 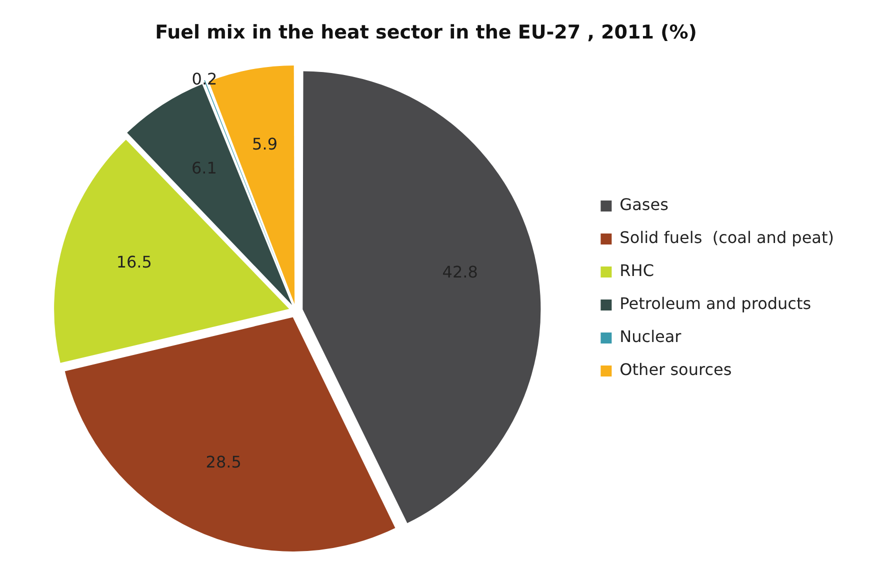 I want to click on legend-label: Gases, so click(x=644, y=204).